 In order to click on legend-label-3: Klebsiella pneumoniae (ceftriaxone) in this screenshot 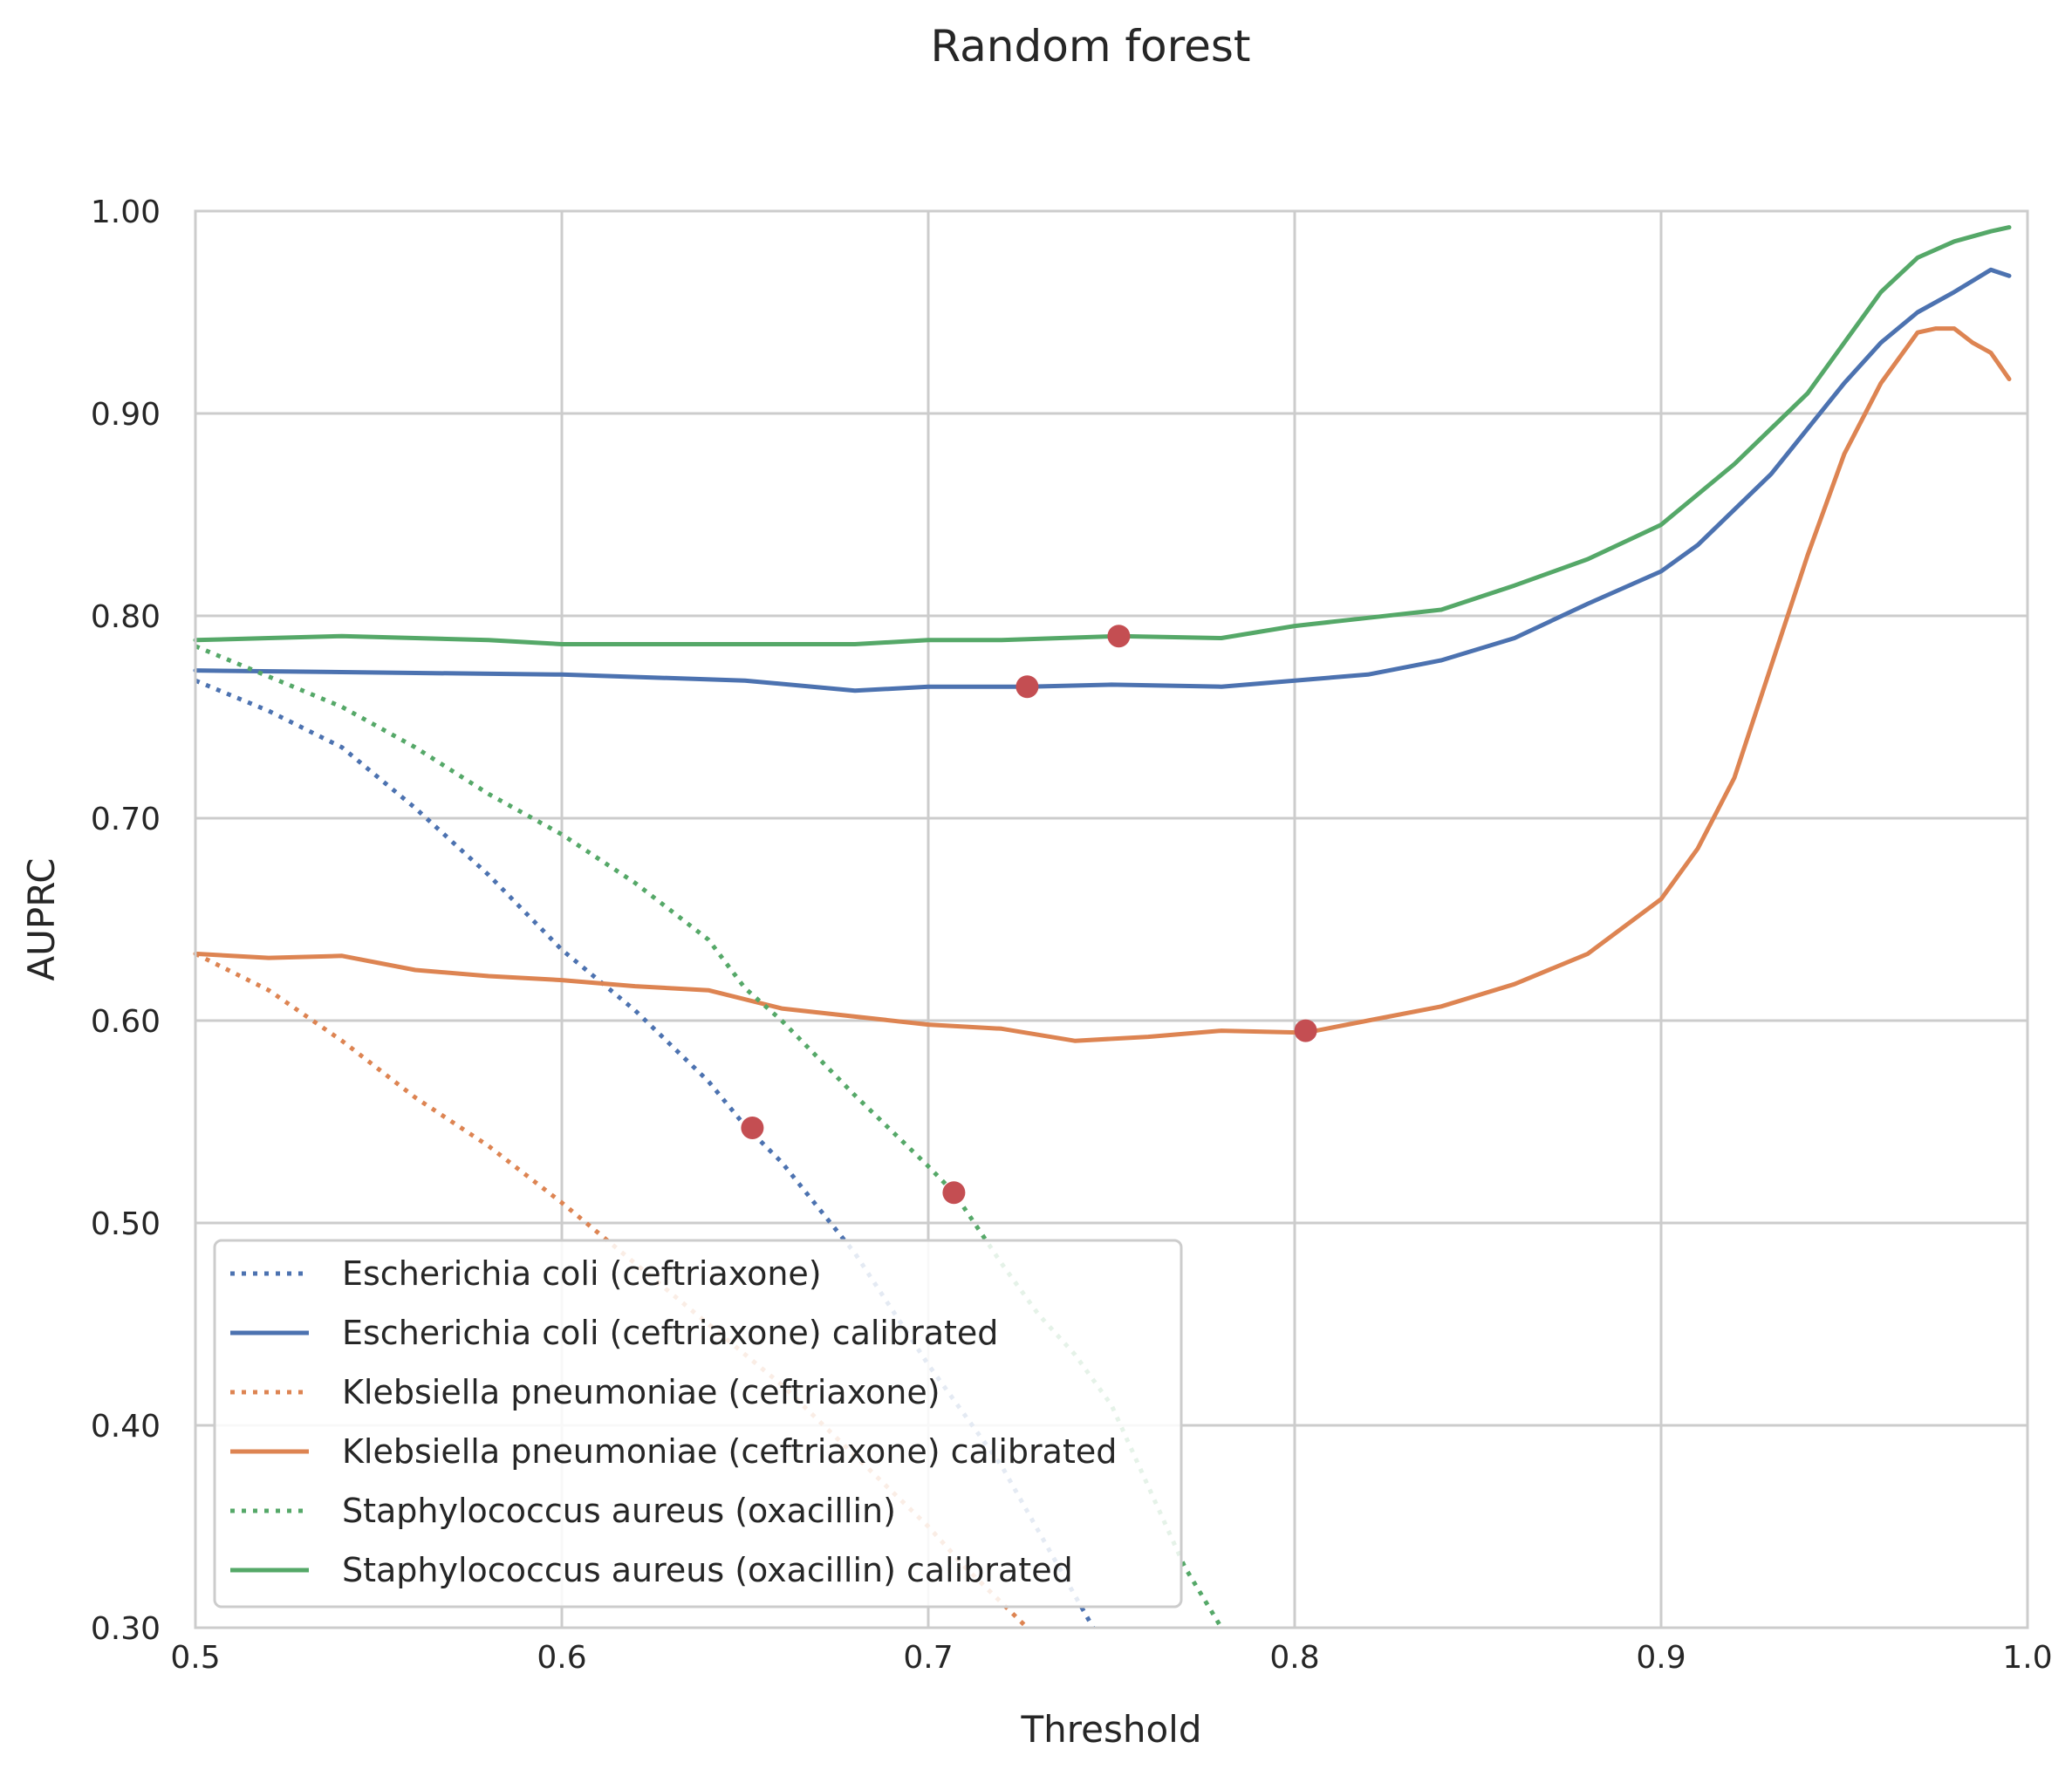, I will do `click(641, 1392)`.